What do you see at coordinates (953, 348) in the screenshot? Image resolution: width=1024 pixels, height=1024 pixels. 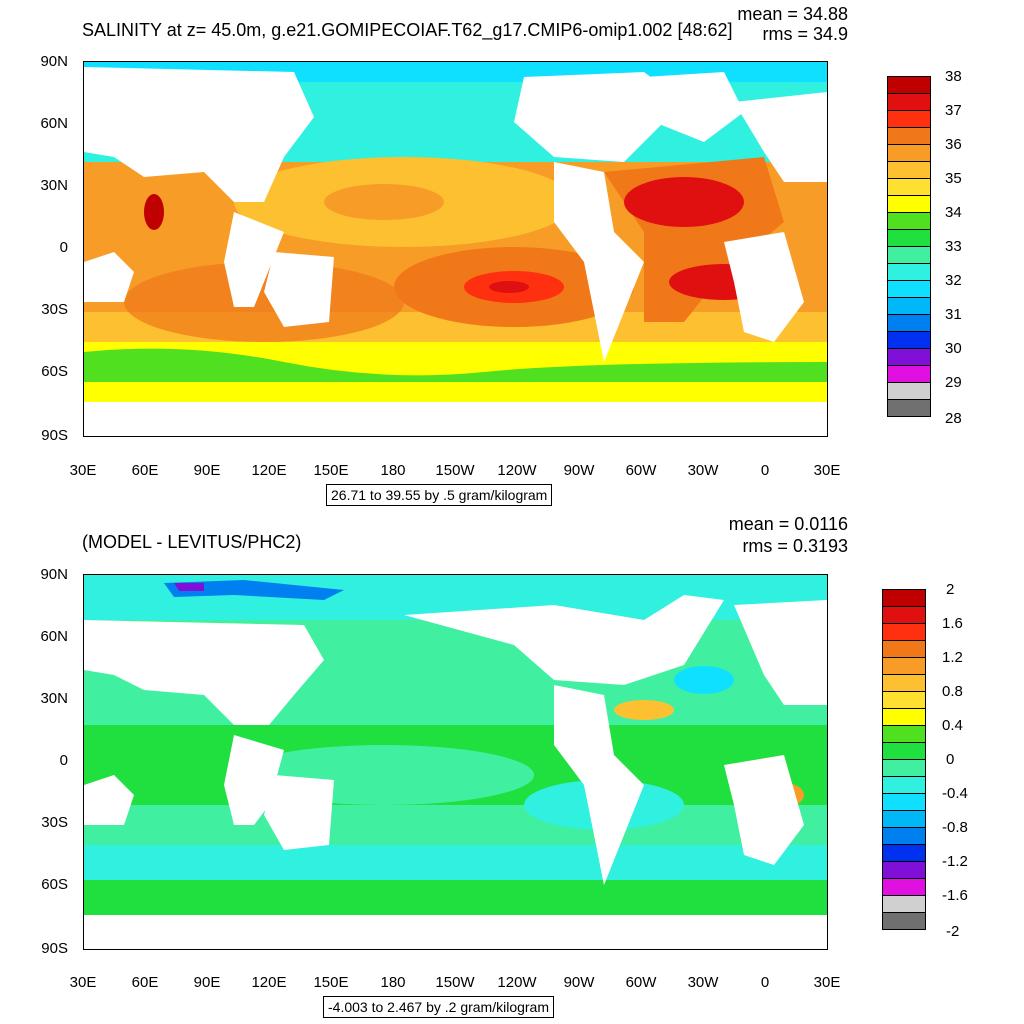 I see `colorbar-label: 30` at bounding box center [953, 348].